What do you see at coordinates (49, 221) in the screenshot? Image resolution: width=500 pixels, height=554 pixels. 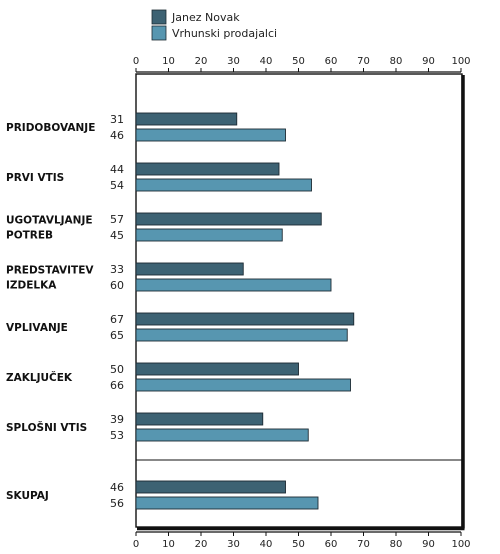 I see `category-label-3-line-1: UGOTAVLJANJE` at bounding box center [49, 221].